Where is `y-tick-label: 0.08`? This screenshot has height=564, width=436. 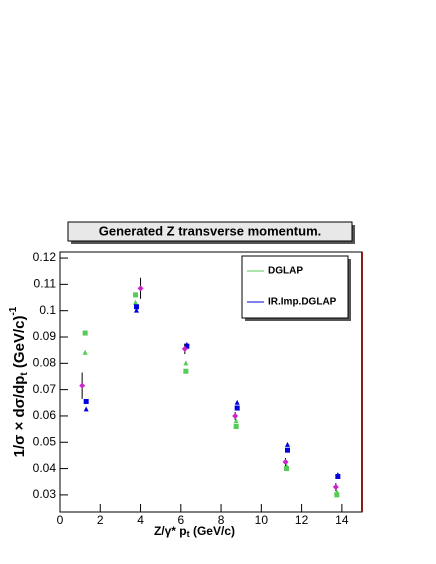
y-tick-label: 0.08 is located at coordinates (45, 362).